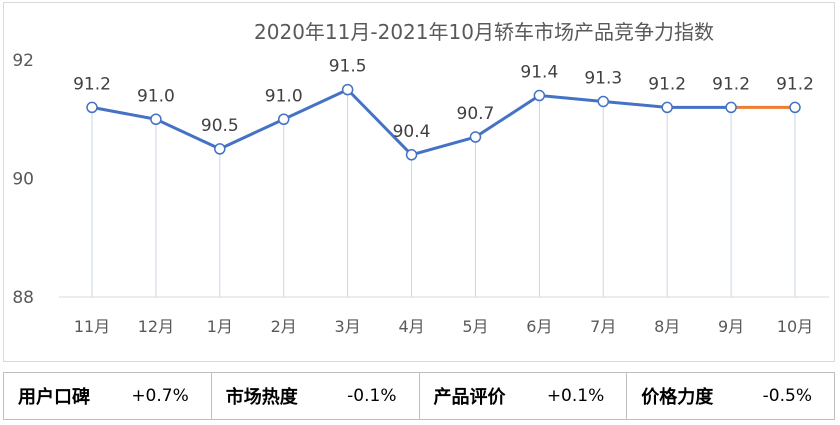 This screenshot has height=425, width=840. I want to click on metric-value: -0.5%, so click(787, 396).